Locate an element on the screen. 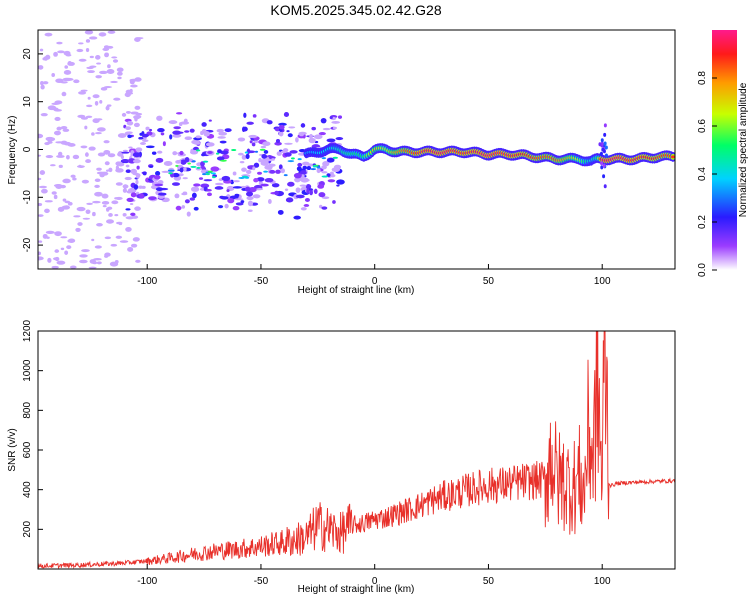  spike-blob is located at coordinates (604, 176).